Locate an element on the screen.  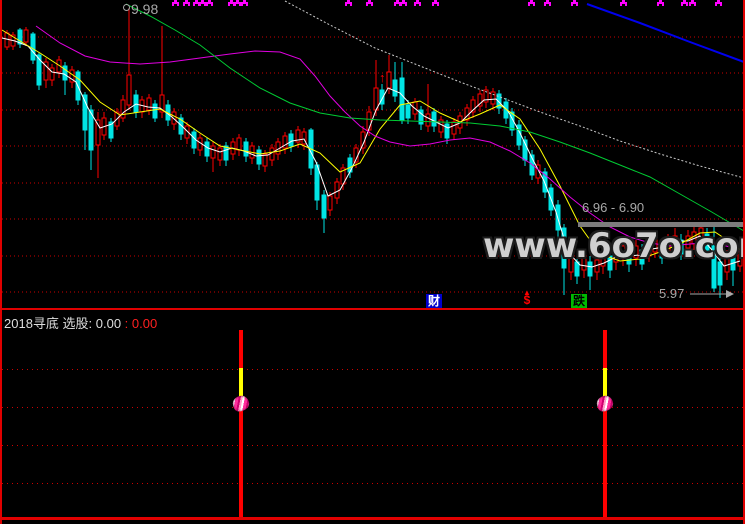
gray-scroll-bar is located at coordinates (661, 224).